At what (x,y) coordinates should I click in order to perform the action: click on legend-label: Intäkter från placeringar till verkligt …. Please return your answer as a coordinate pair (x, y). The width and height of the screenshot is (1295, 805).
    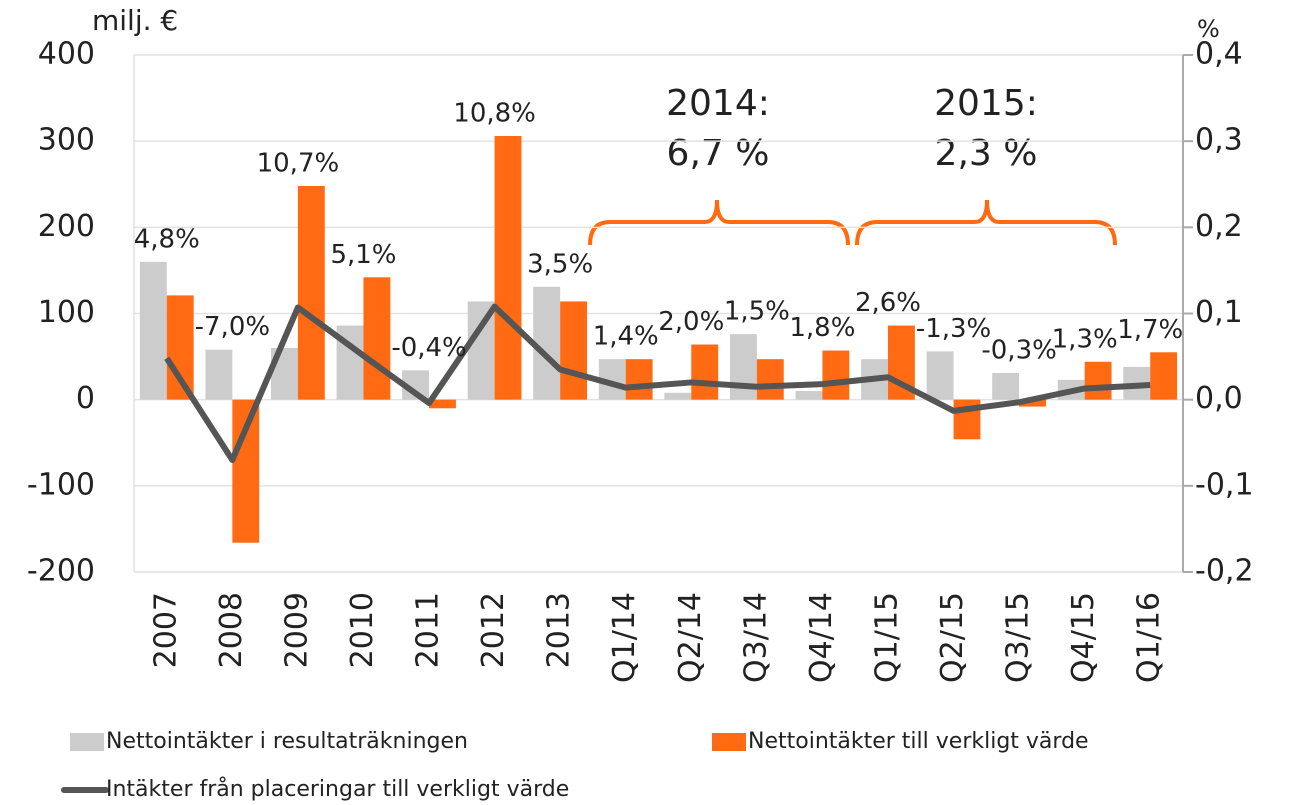
    Looking at the image, I should click on (337, 788).